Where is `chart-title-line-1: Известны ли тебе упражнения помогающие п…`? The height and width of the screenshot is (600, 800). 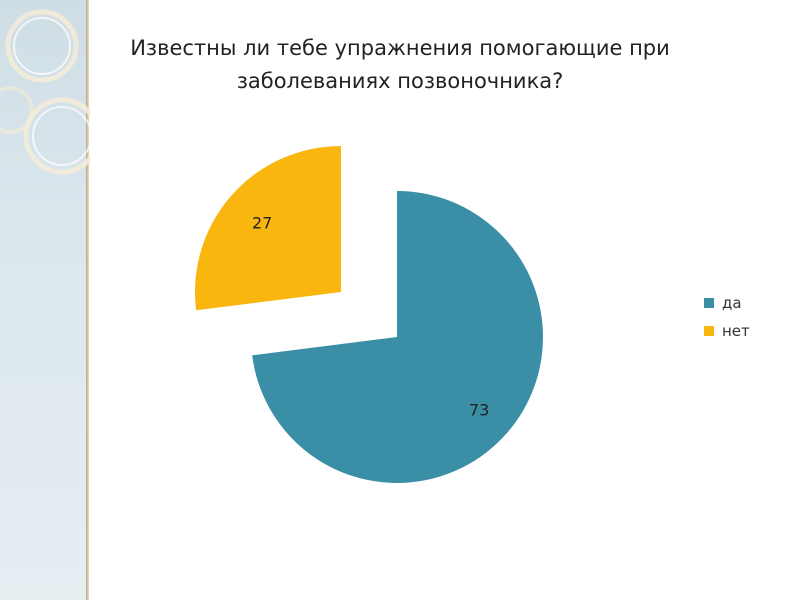
chart-title-line-1: Известны ли тебе упражнения помогающие п… is located at coordinates (400, 48).